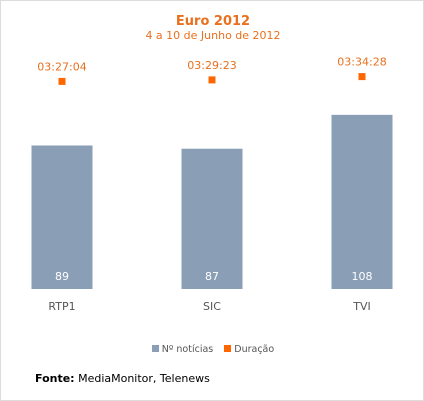  What do you see at coordinates (155, 348) in the screenshot?
I see `legend-swatch-bar` at bounding box center [155, 348].